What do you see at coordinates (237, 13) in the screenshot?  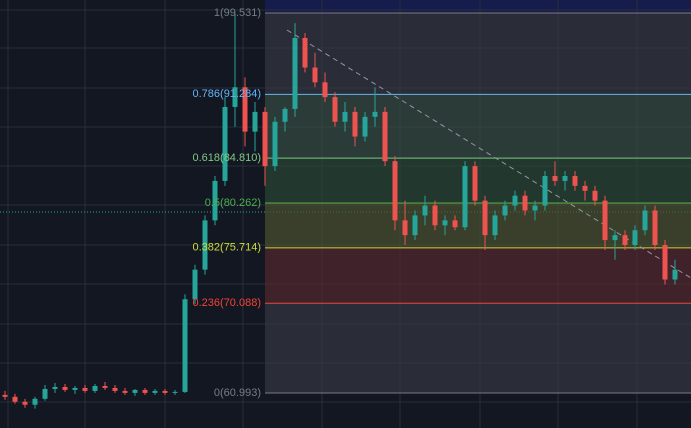 I see `fib-label: 1(99.531)` at bounding box center [237, 13].